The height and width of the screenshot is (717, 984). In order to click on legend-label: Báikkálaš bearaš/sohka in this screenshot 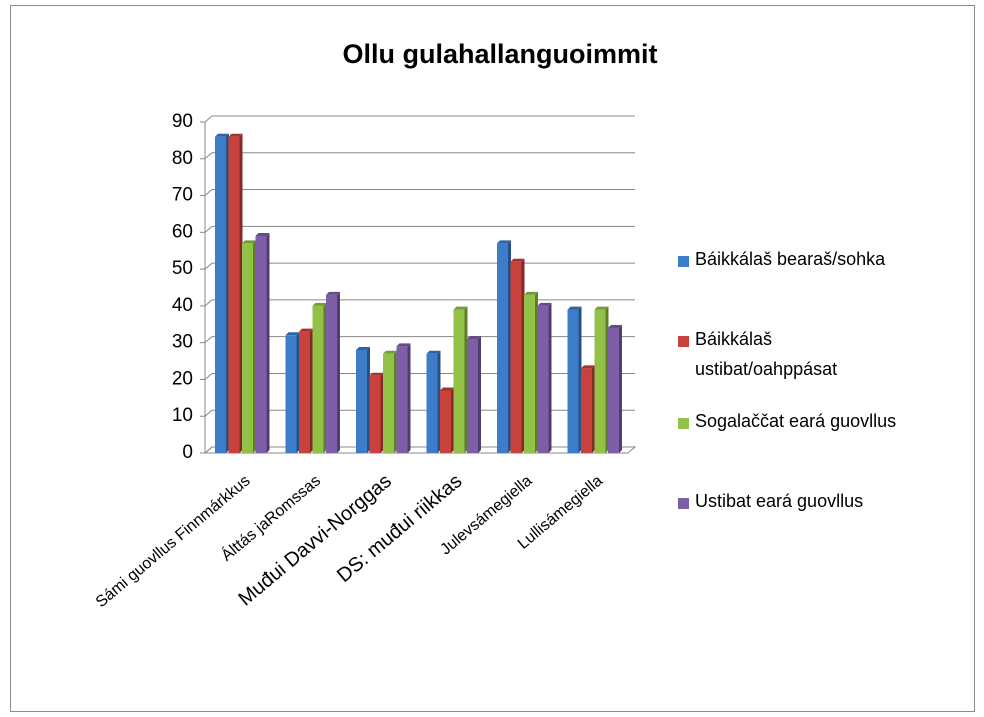, I will do `click(790, 259)`.